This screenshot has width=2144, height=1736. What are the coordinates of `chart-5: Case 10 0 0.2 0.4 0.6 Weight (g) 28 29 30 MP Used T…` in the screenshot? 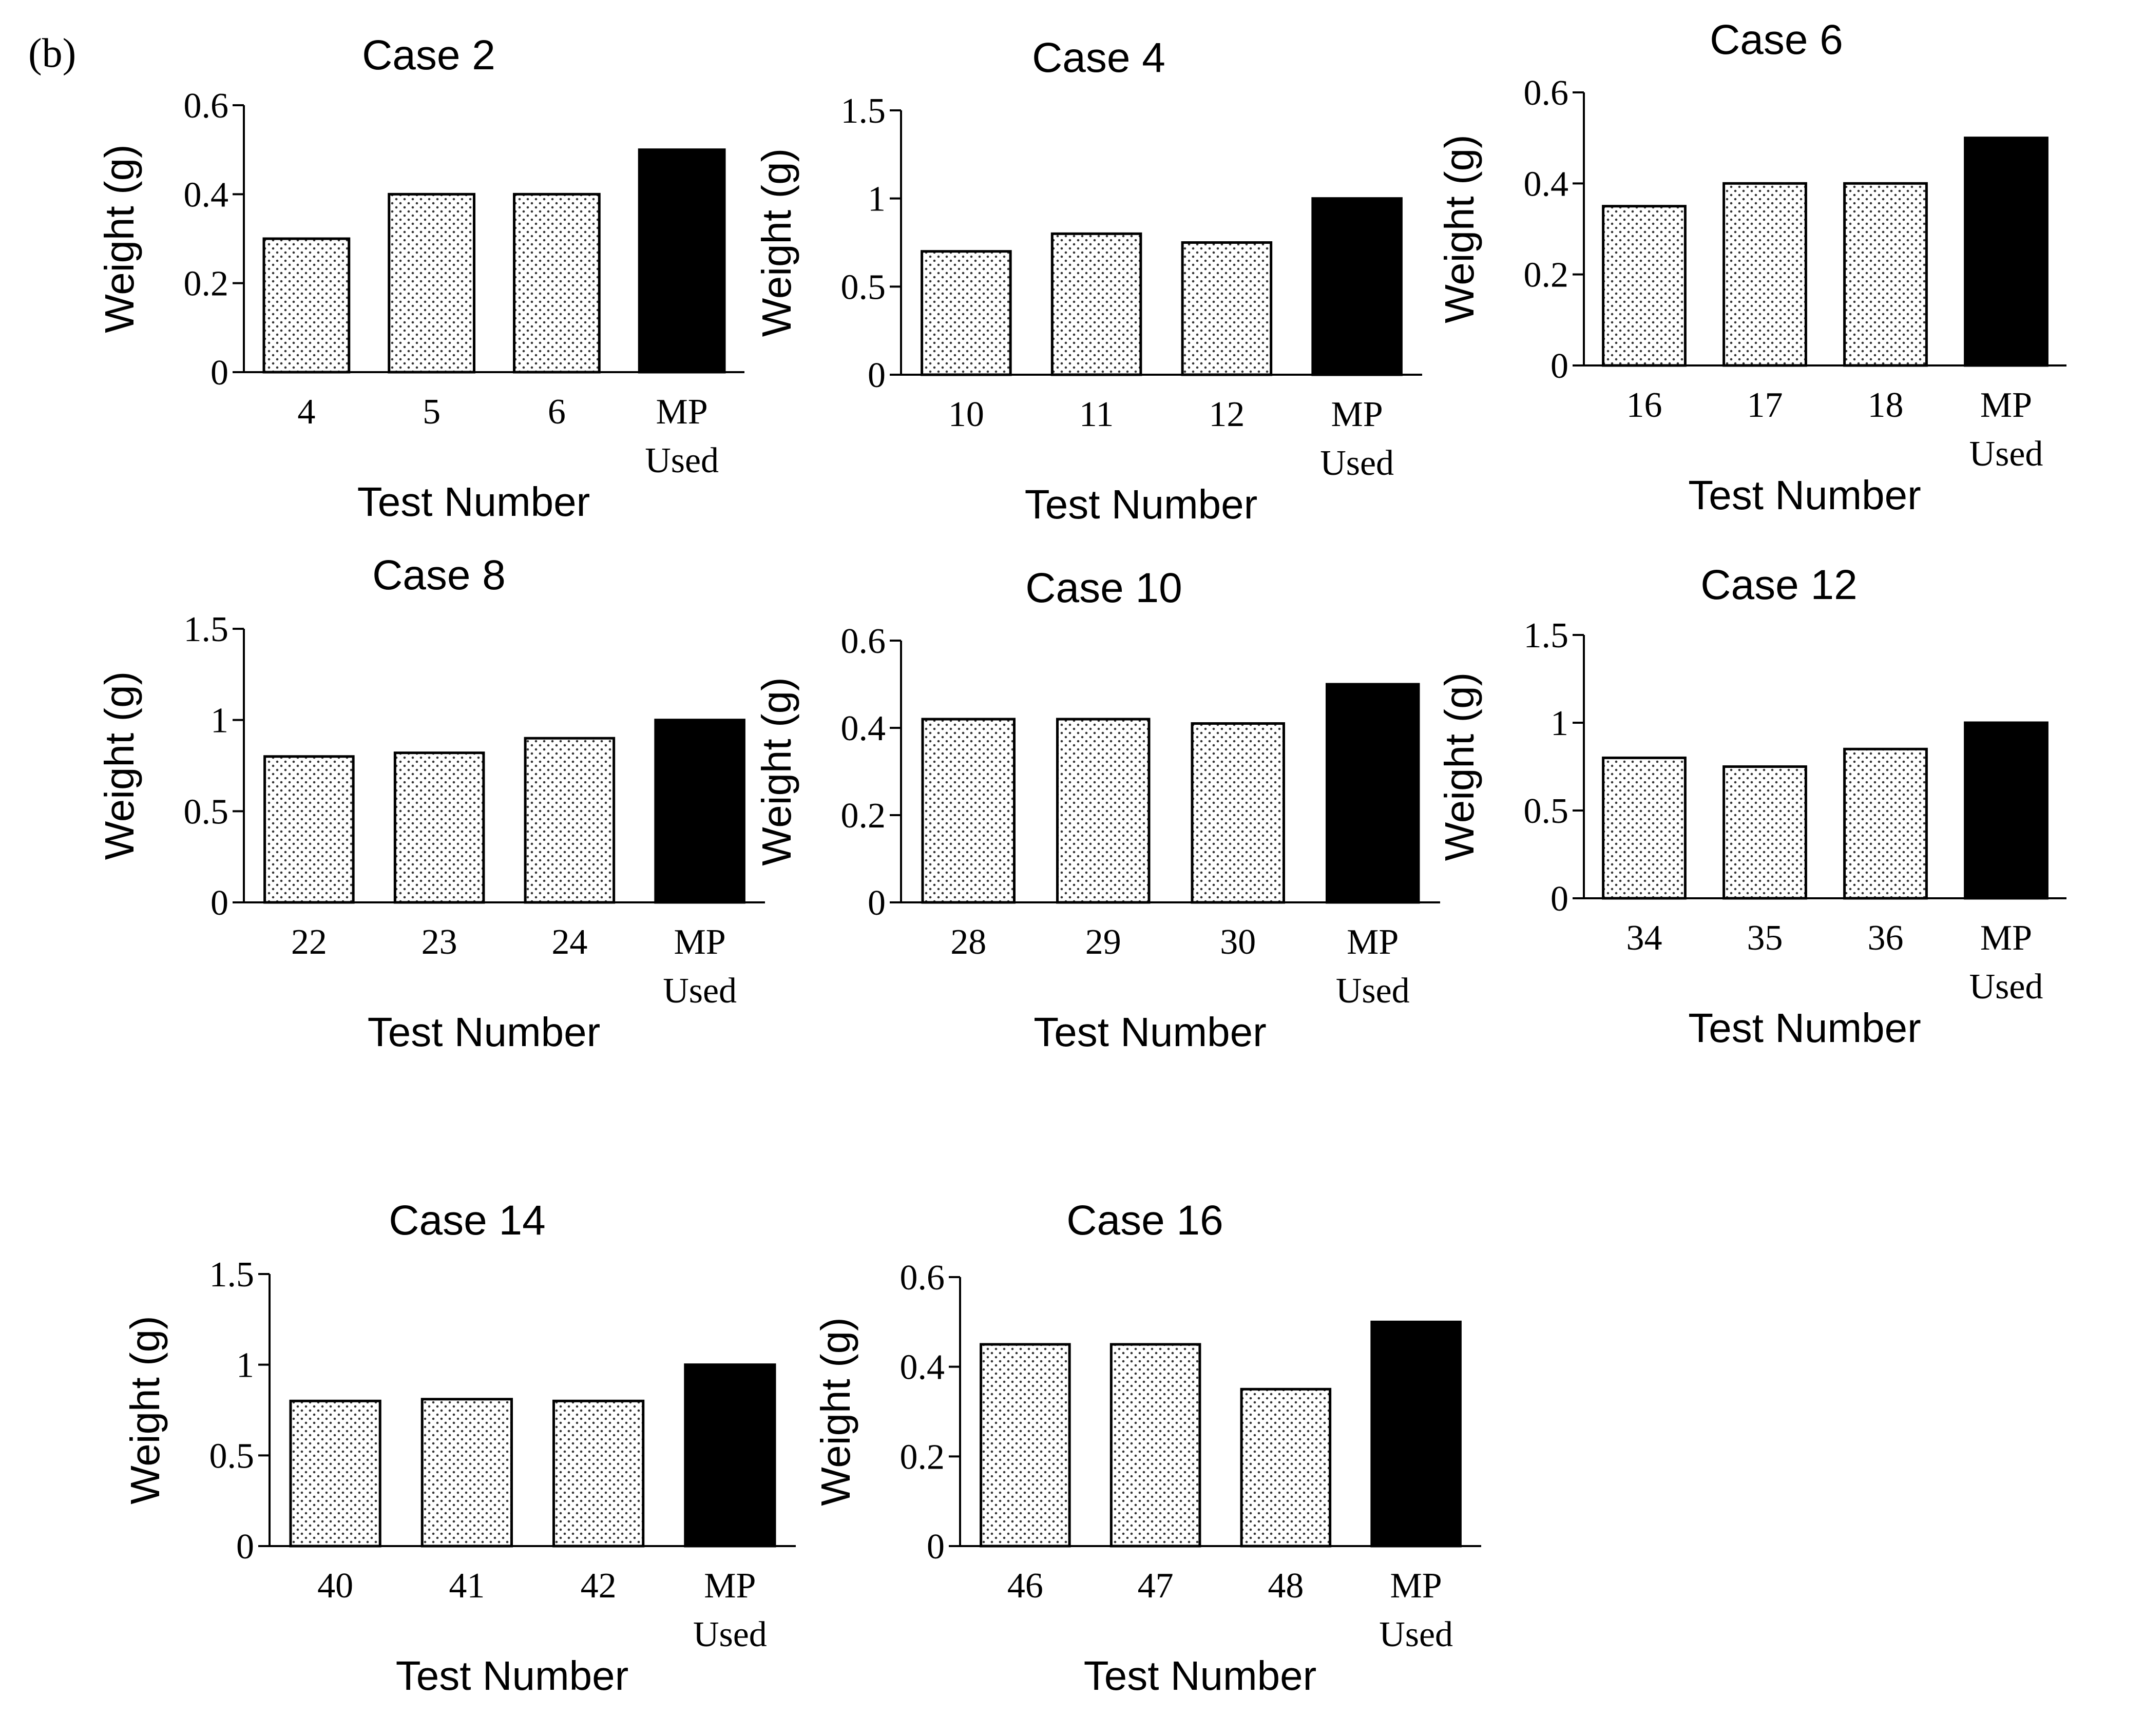 It's located at (1097, 810).